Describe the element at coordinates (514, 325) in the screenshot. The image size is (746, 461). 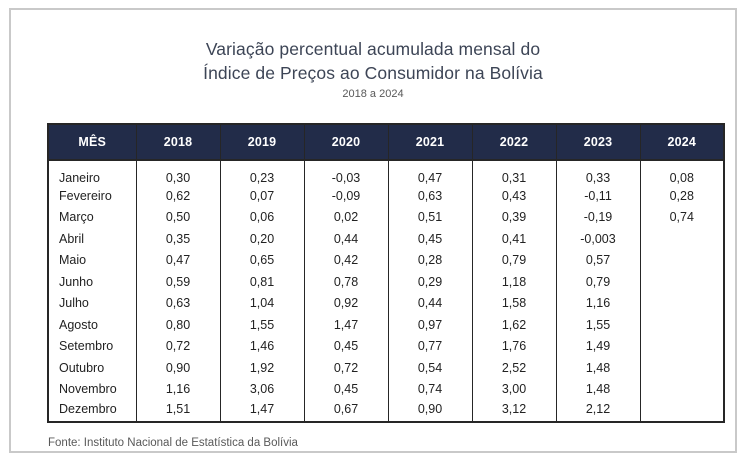
I see `value-cell: 1,62` at that location.